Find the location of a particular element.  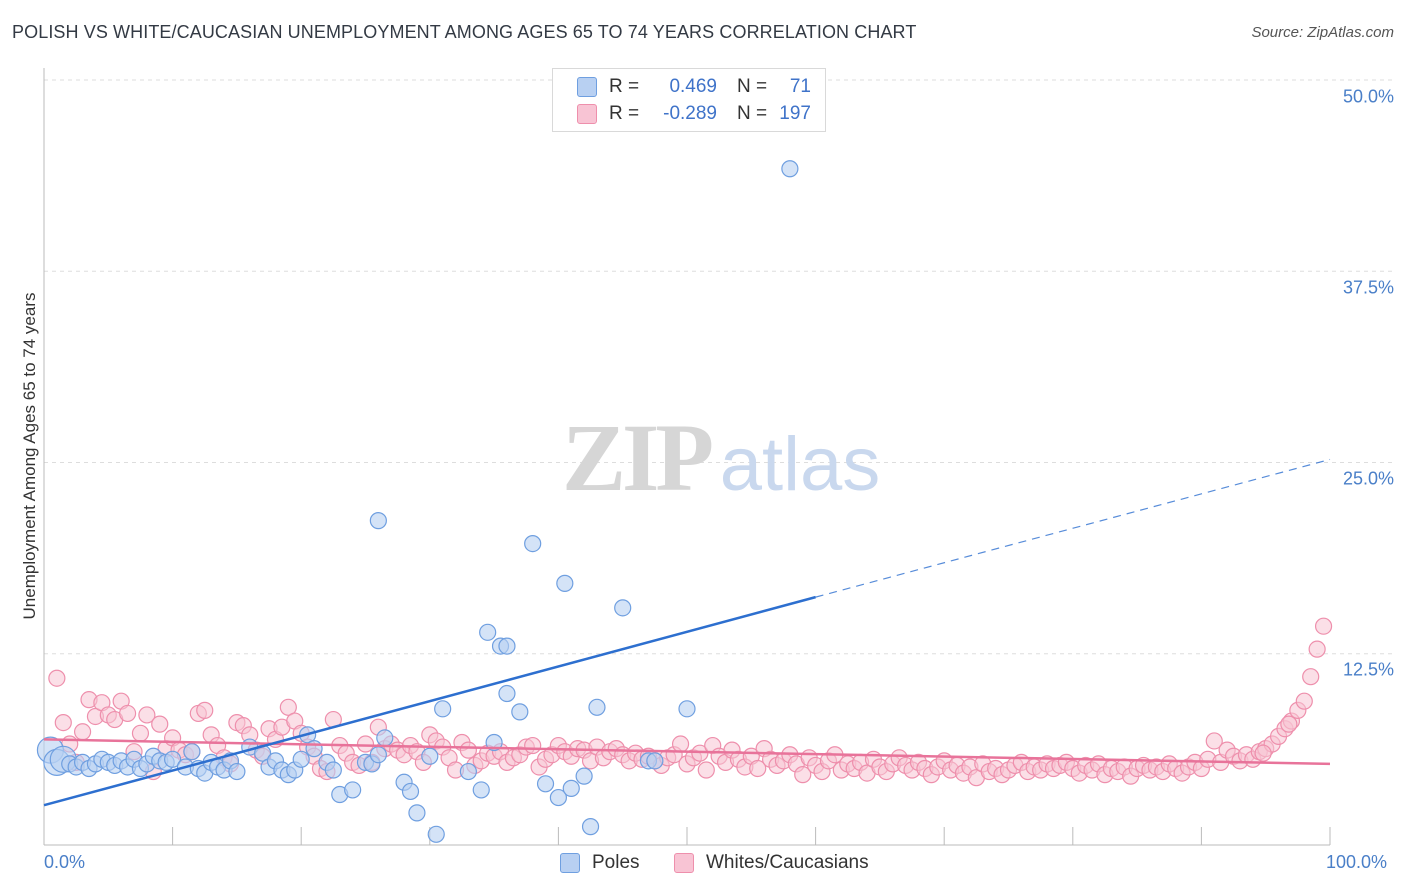

y-tick-label: 12.5% is located at coordinates (1368, 669).